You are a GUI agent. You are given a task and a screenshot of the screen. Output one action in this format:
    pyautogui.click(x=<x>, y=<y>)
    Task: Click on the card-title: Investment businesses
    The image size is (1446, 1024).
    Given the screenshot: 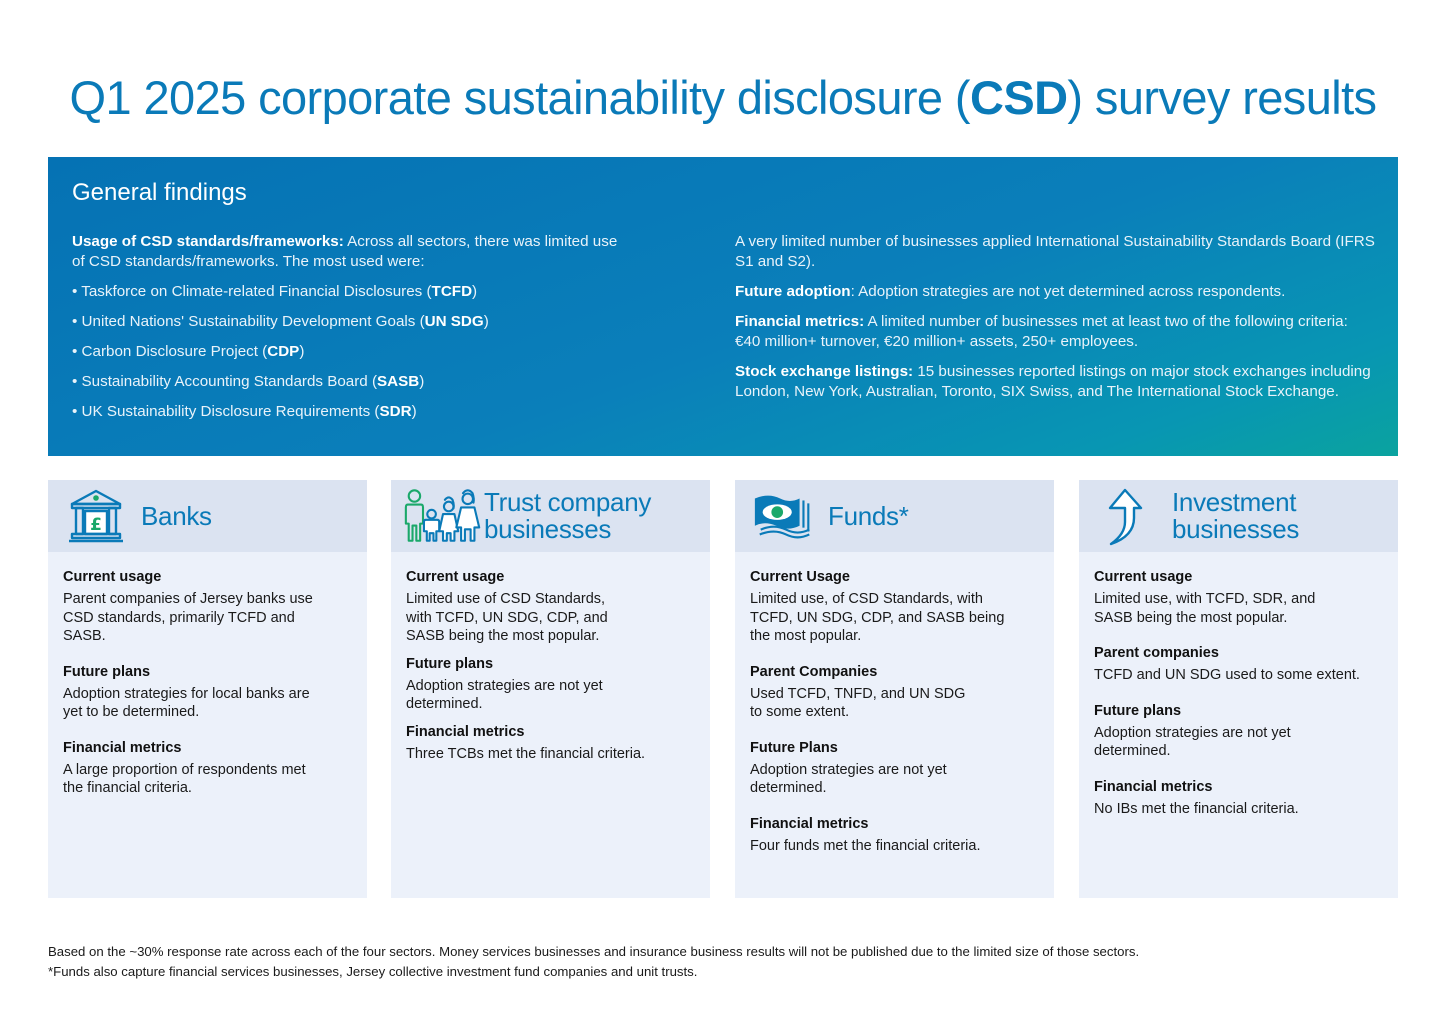 What is the action you would take?
    pyautogui.click(x=1236, y=515)
    